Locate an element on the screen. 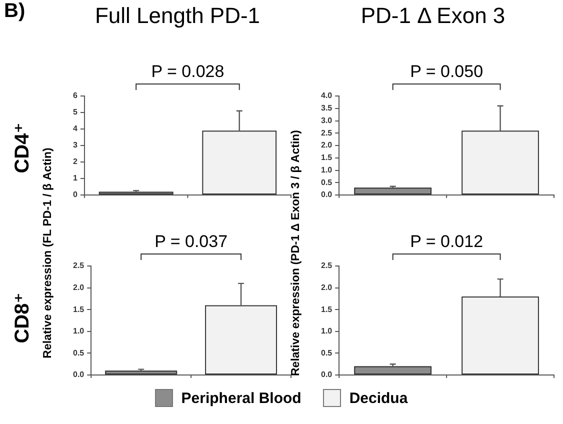  text: P = 0.037 is located at coordinates (191, 242).